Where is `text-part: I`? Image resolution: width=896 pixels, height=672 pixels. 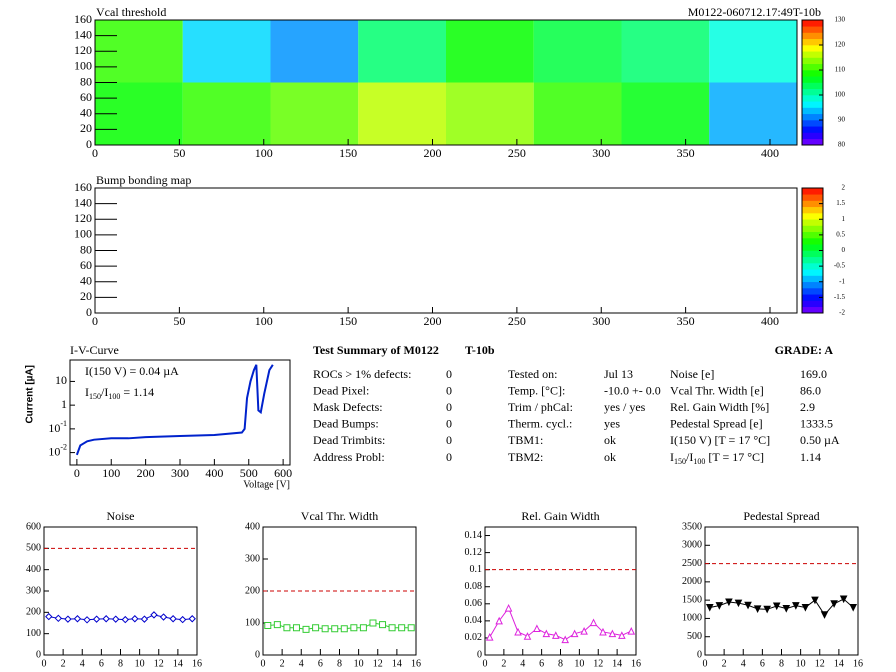
text-part: I is located at coordinates (87, 392).